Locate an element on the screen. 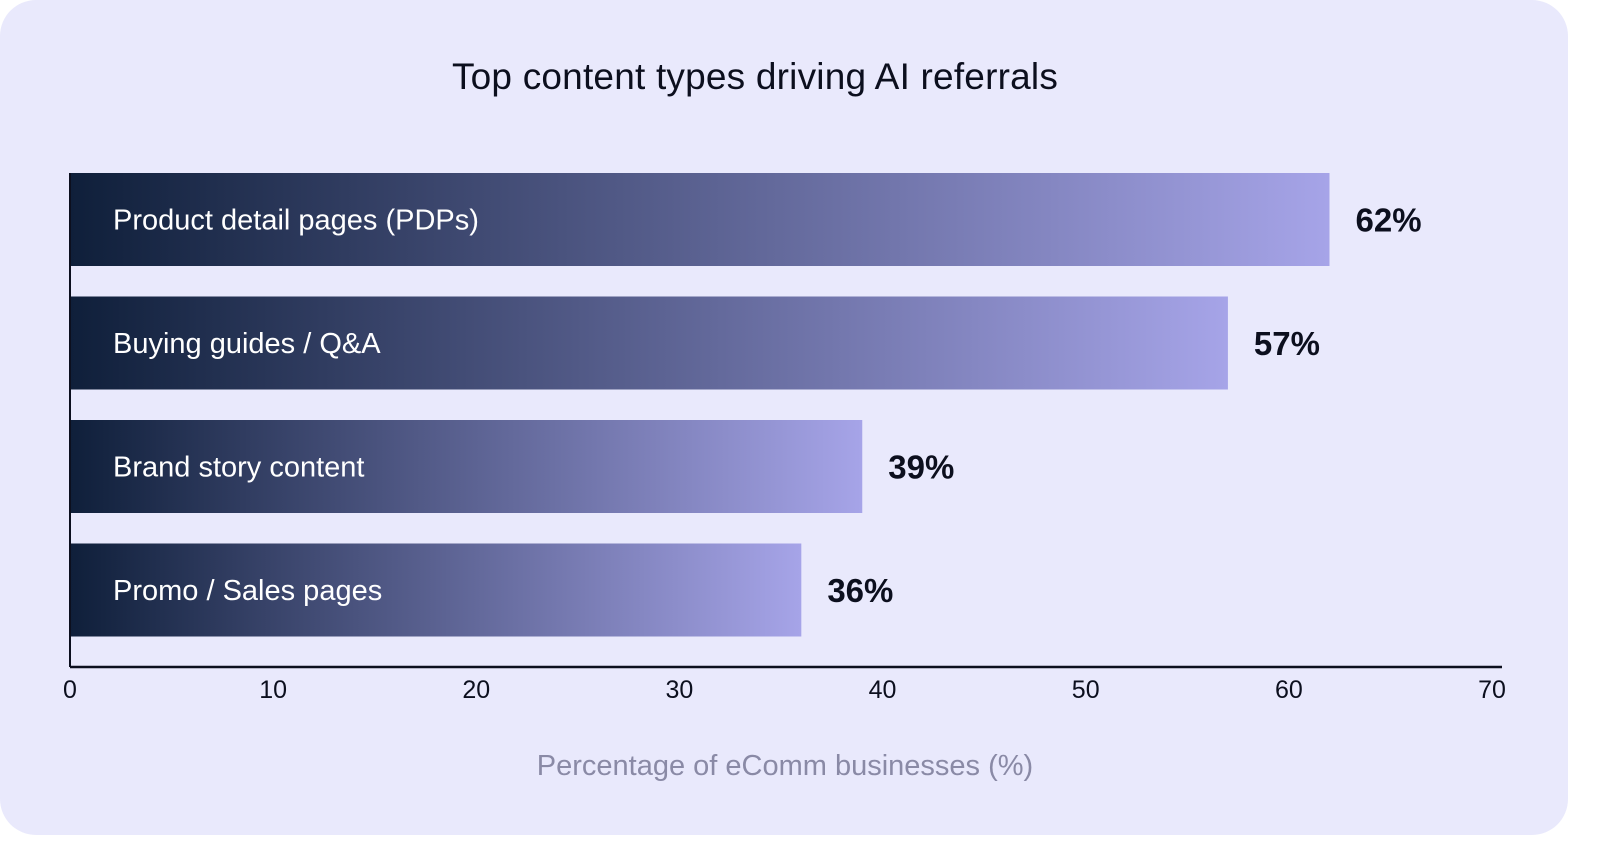 This screenshot has height=852, width=1600. bar-category-label: Brand story content is located at coordinates (238, 468).